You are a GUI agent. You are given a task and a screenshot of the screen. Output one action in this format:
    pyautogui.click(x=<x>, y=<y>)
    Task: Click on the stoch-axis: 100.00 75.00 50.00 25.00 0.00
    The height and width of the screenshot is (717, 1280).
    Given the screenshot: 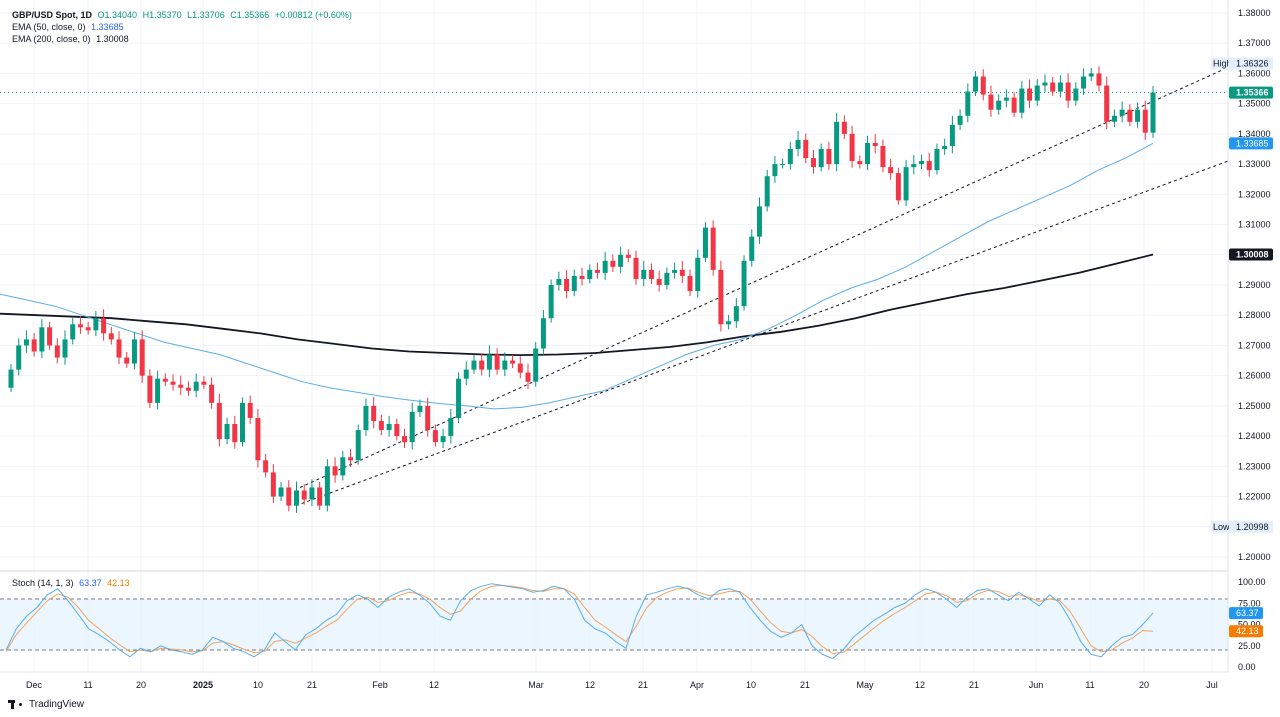 What is the action you would take?
    pyautogui.click(x=1252, y=624)
    